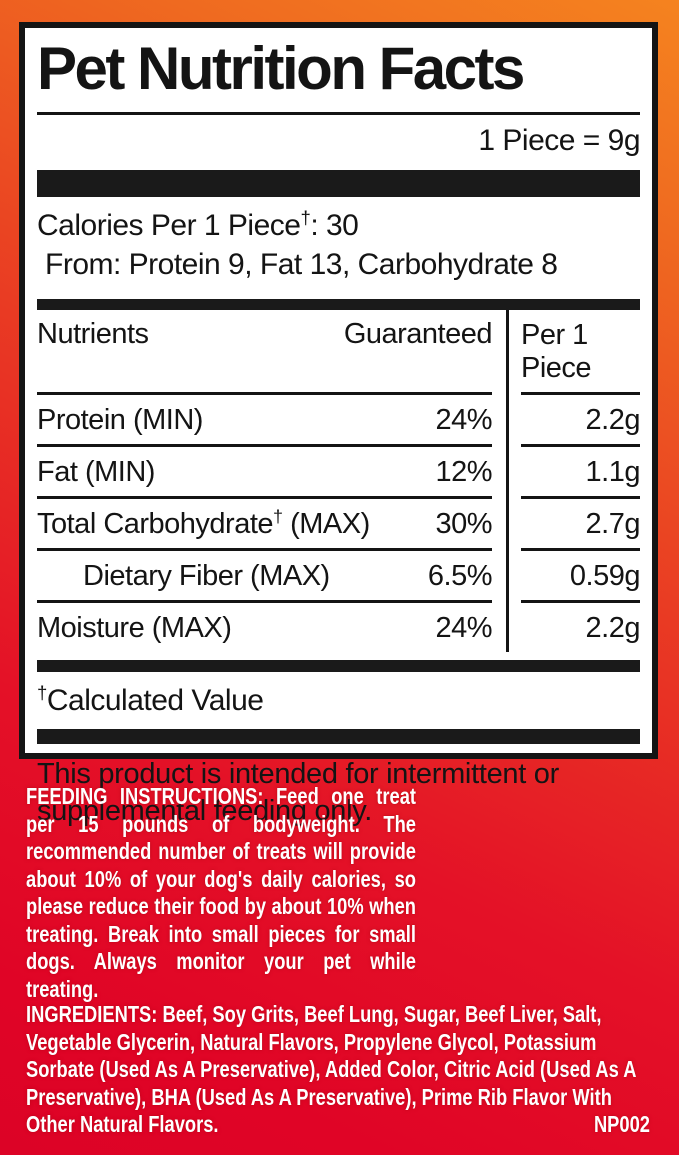 Image resolution: width=679 pixels, height=1155 pixels. Describe the element at coordinates (93, 334) in the screenshot. I see `header-nutrients: Nutrients` at that location.